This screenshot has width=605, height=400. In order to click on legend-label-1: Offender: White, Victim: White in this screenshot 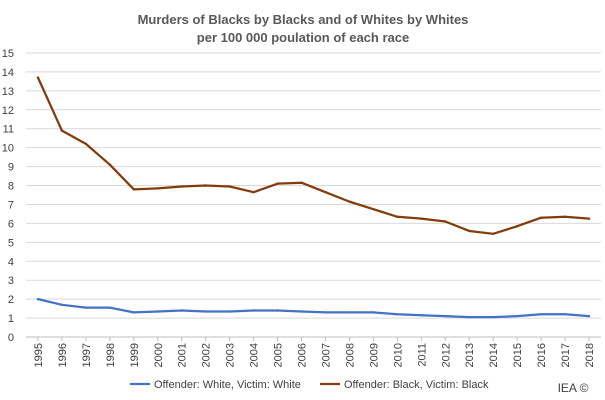, I will do `click(227, 385)`.